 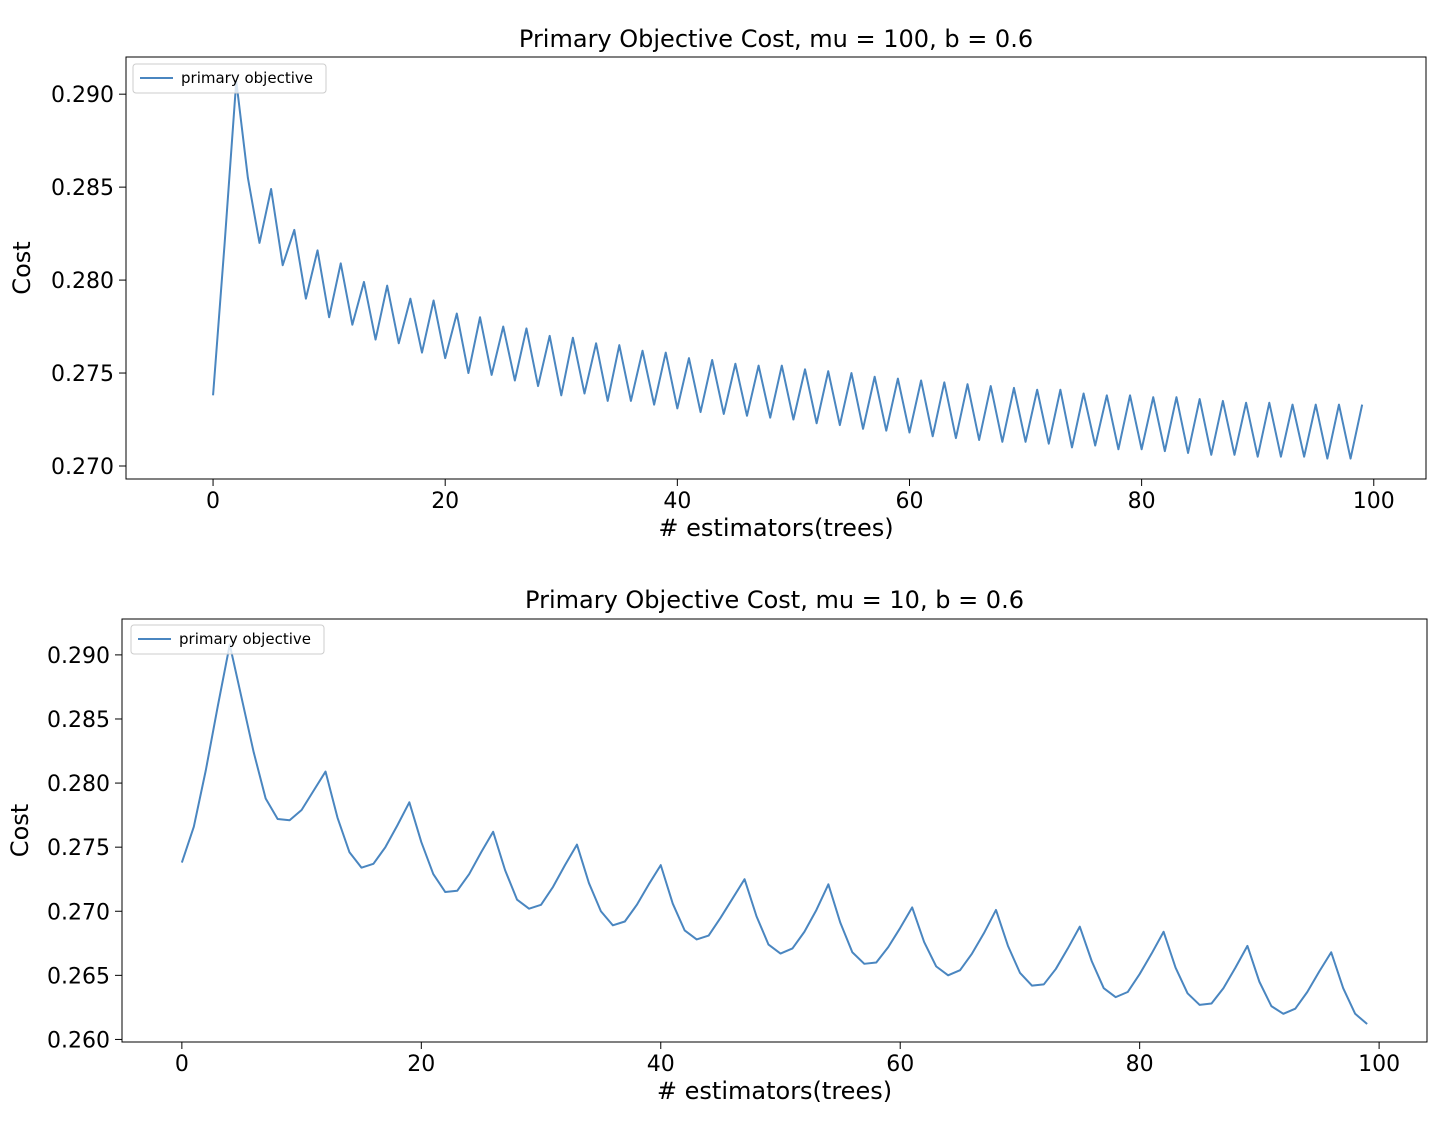 I want to click on y-tick-label: 0.265, so click(x=78, y=976).